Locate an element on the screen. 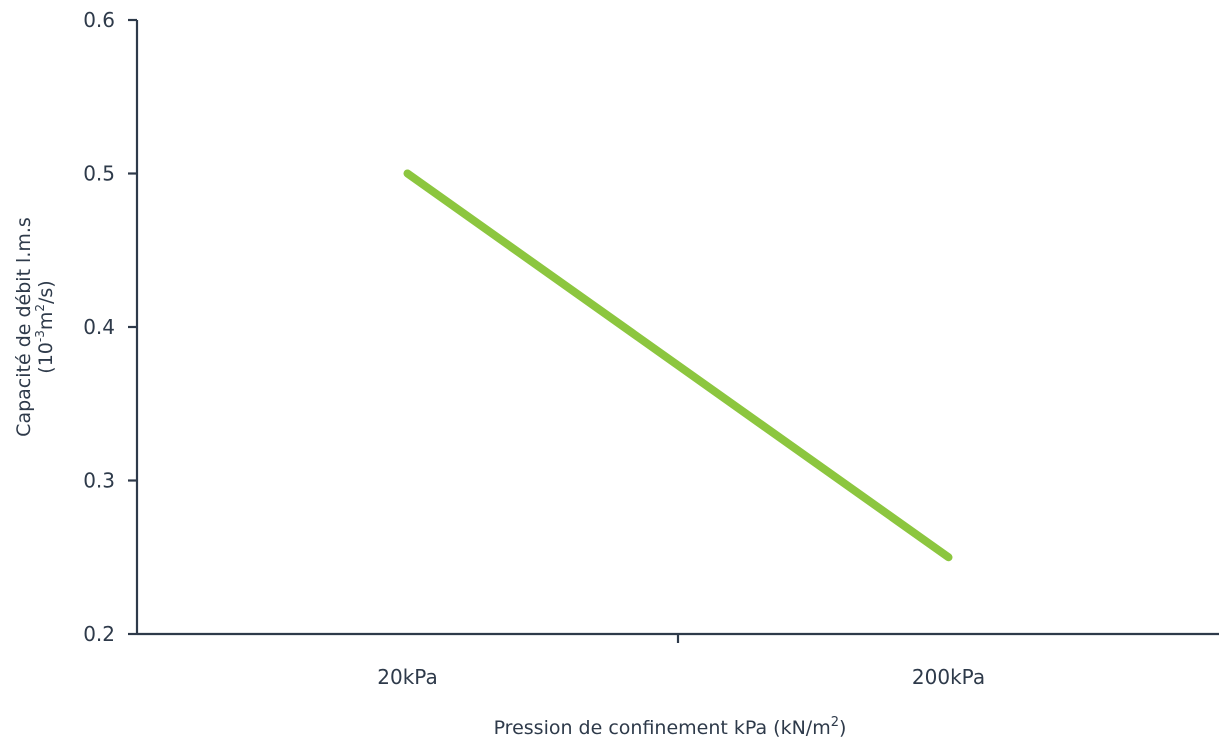  x-axis-ticks: 20kPa 200kPa is located at coordinates (681, 661).